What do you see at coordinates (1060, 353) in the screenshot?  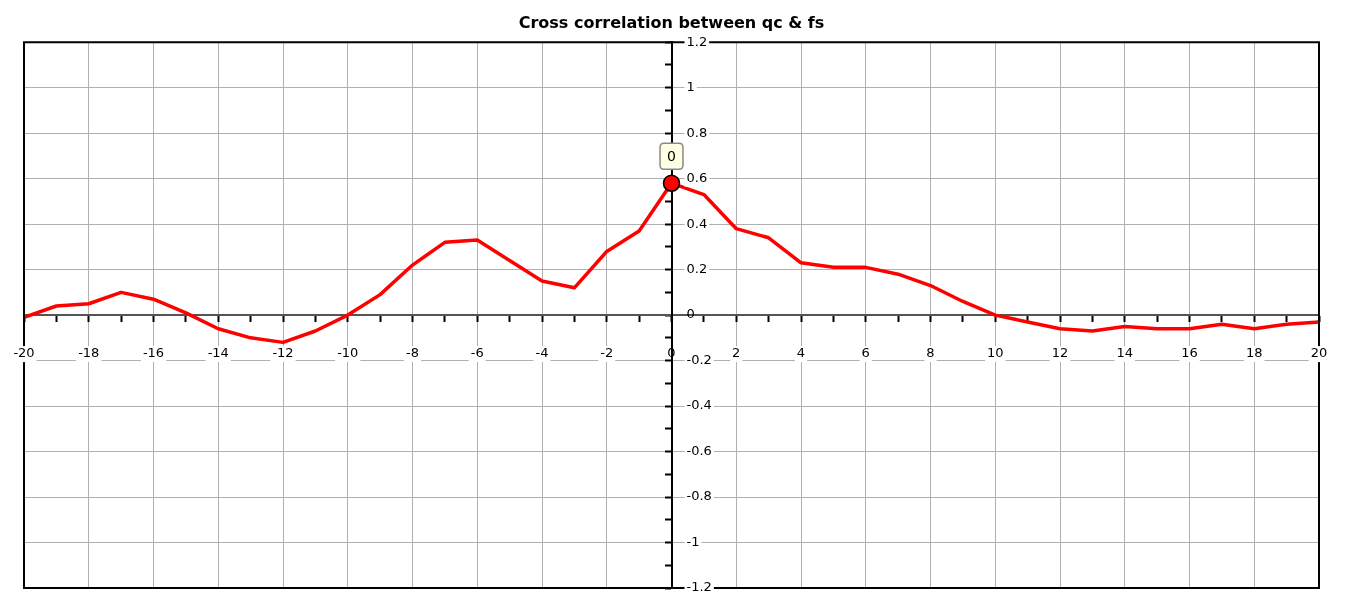 I see `x-tick-label: 12` at bounding box center [1060, 353].